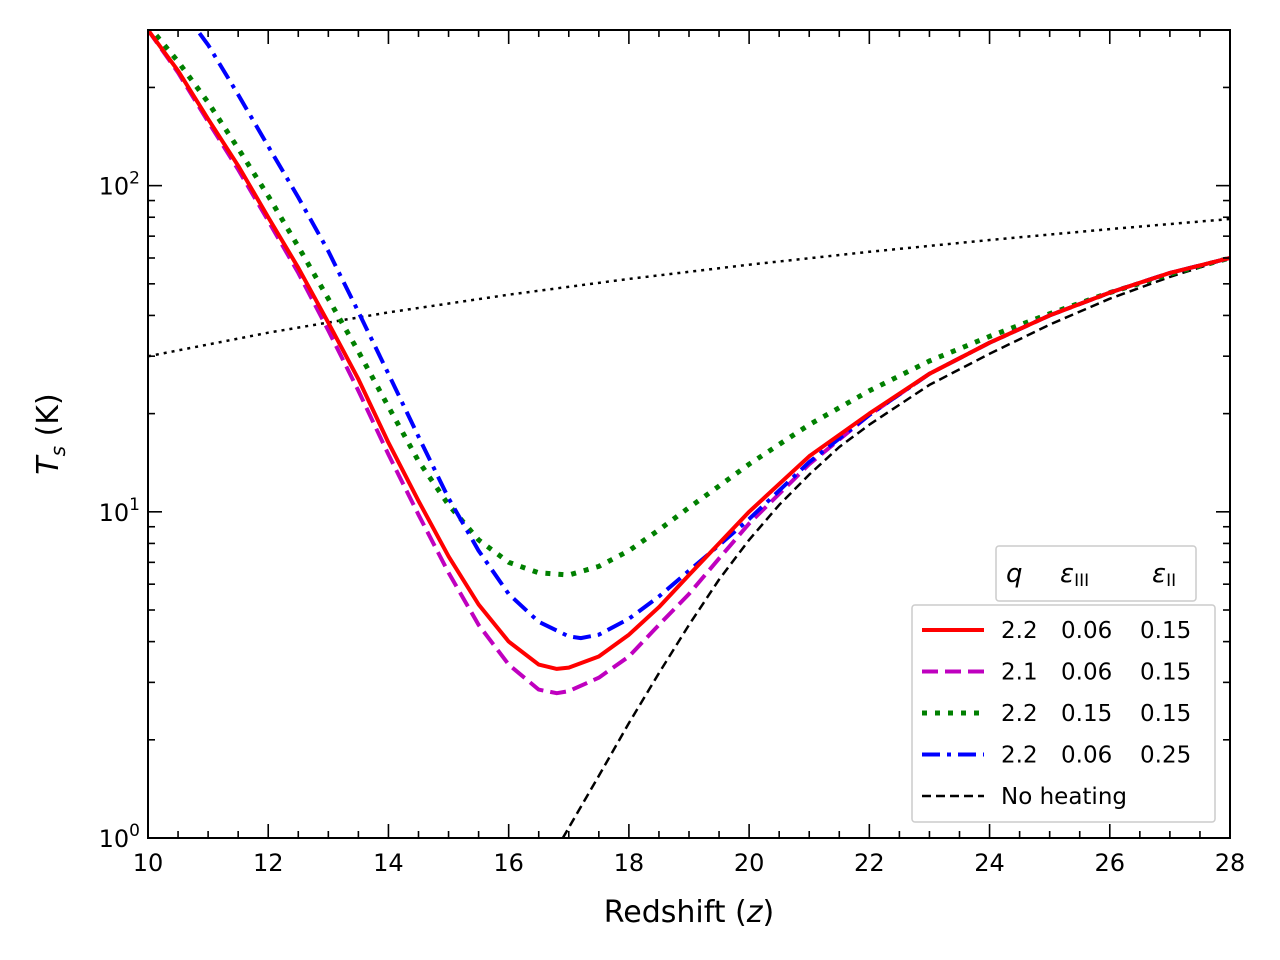  What do you see at coordinates (119, 511) in the screenshot?
I see `y-tick-label: 10¹` at bounding box center [119, 511].